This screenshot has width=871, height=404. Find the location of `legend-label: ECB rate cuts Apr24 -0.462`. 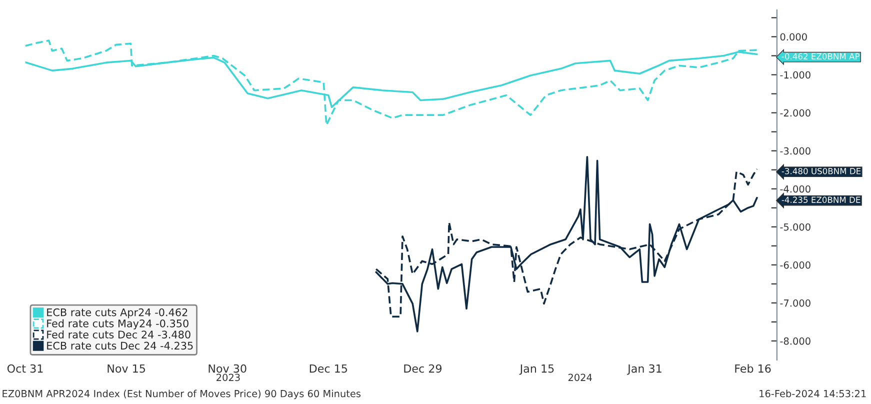

legend-label: ECB rate cuts Apr24 -0.462 is located at coordinates (117, 313).